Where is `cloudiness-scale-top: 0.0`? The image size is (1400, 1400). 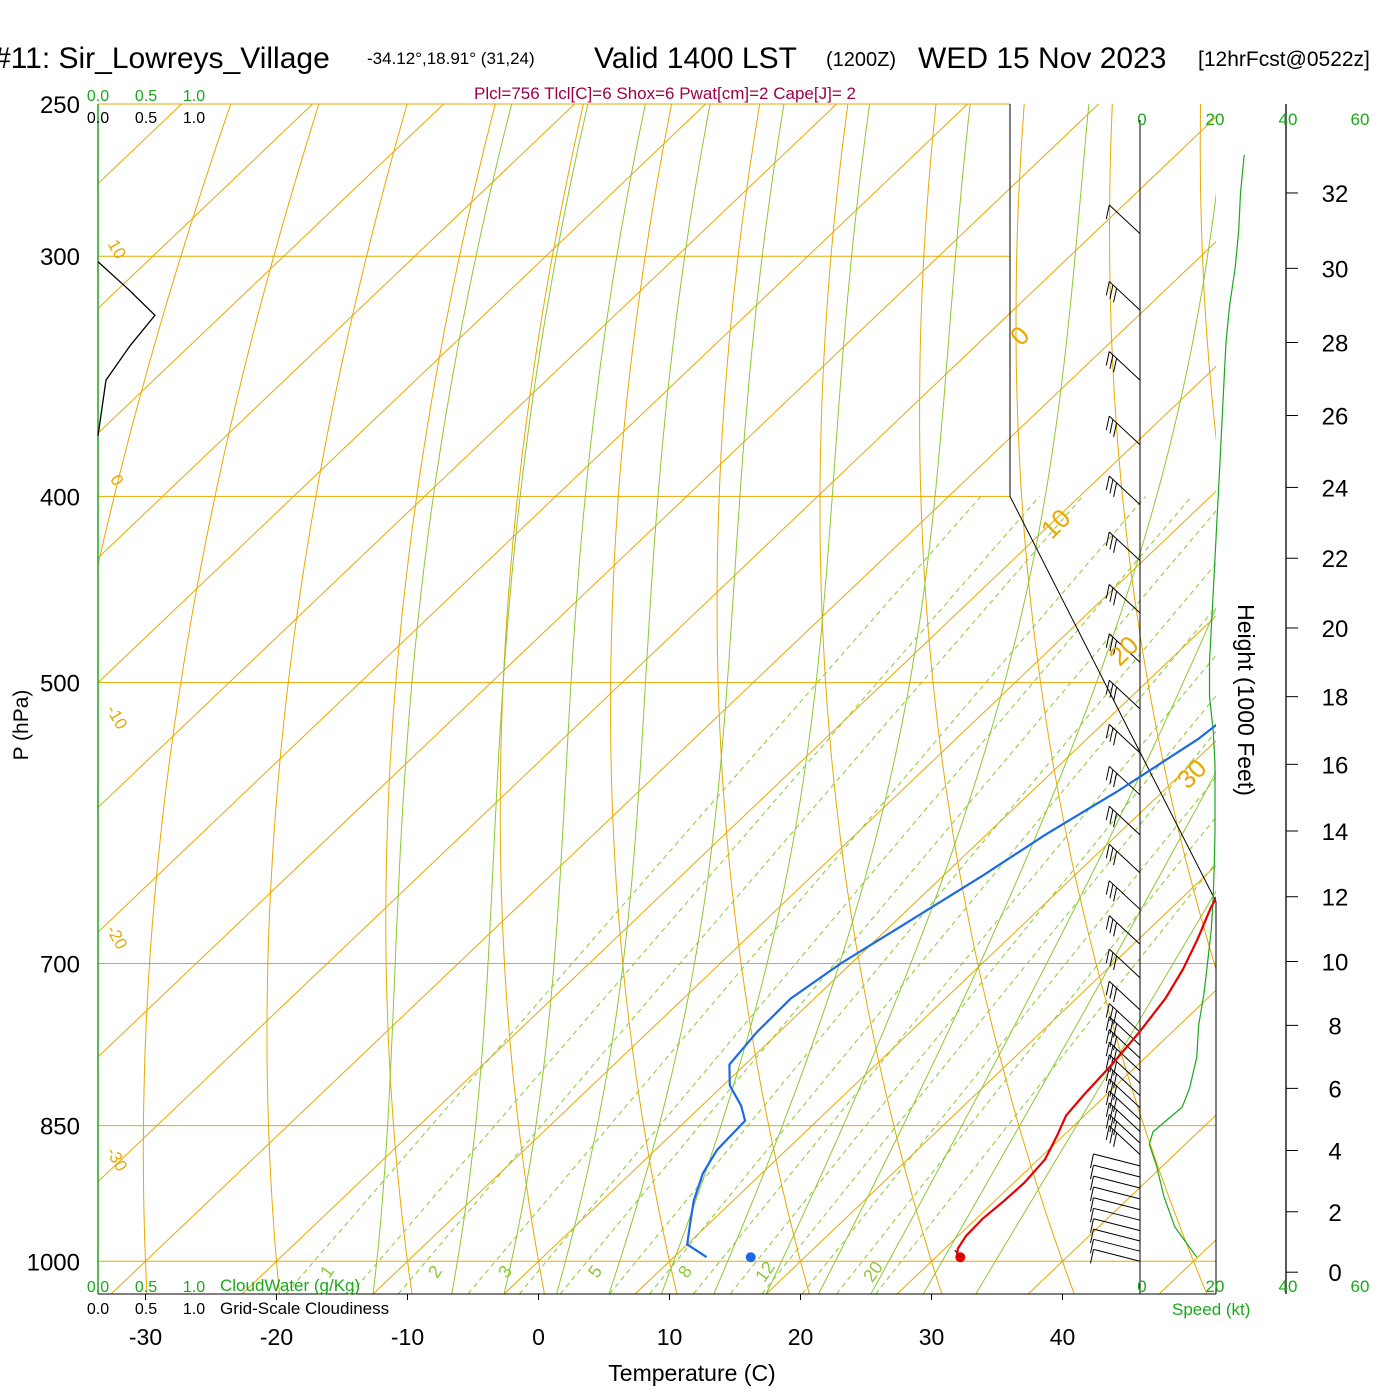 cloudiness-scale-top: 0.0 is located at coordinates (98, 118).